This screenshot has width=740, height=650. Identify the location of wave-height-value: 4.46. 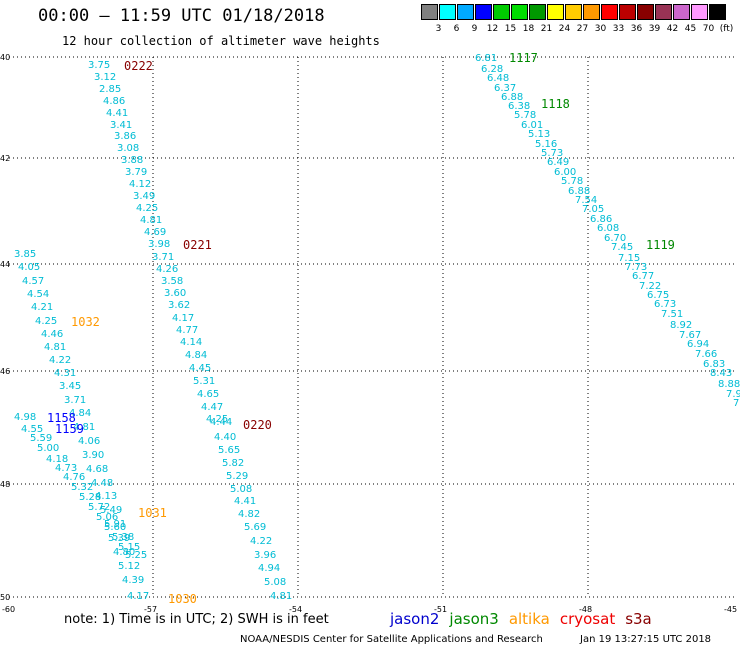
(52, 334).